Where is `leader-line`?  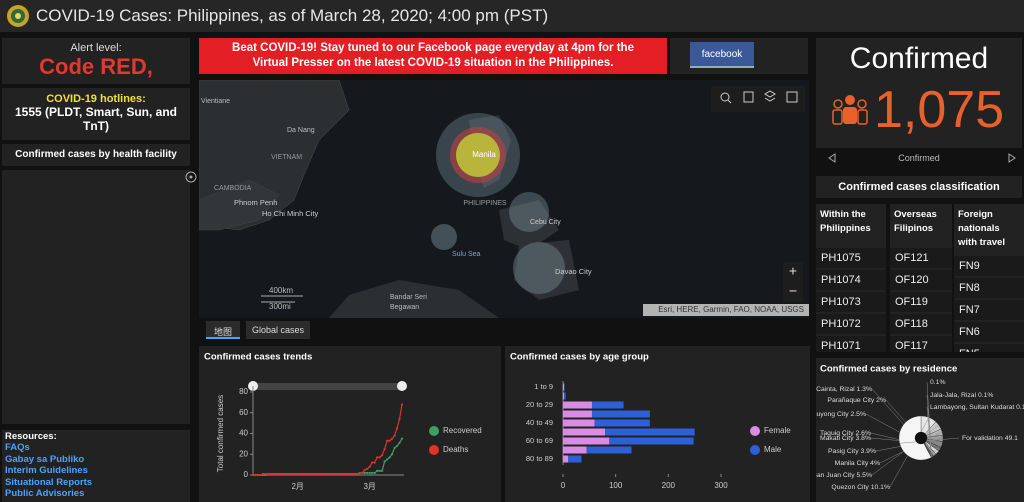
leader-line is located at coordinates (929, 432).